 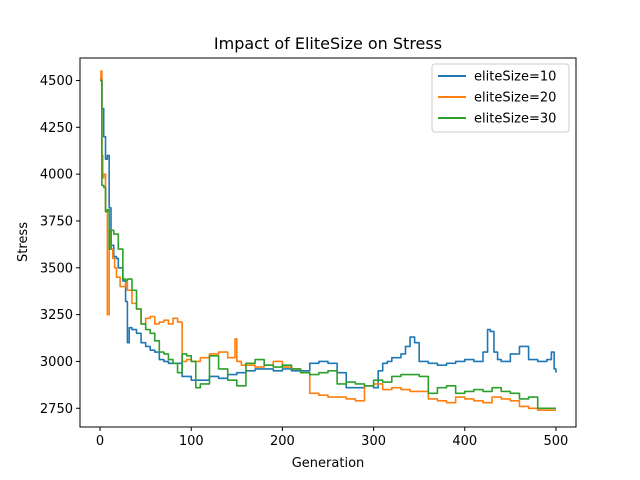 What do you see at coordinates (515, 119) in the screenshot?
I see `legend-label-3: eliteSize=30` at bounding box center [515, 119].